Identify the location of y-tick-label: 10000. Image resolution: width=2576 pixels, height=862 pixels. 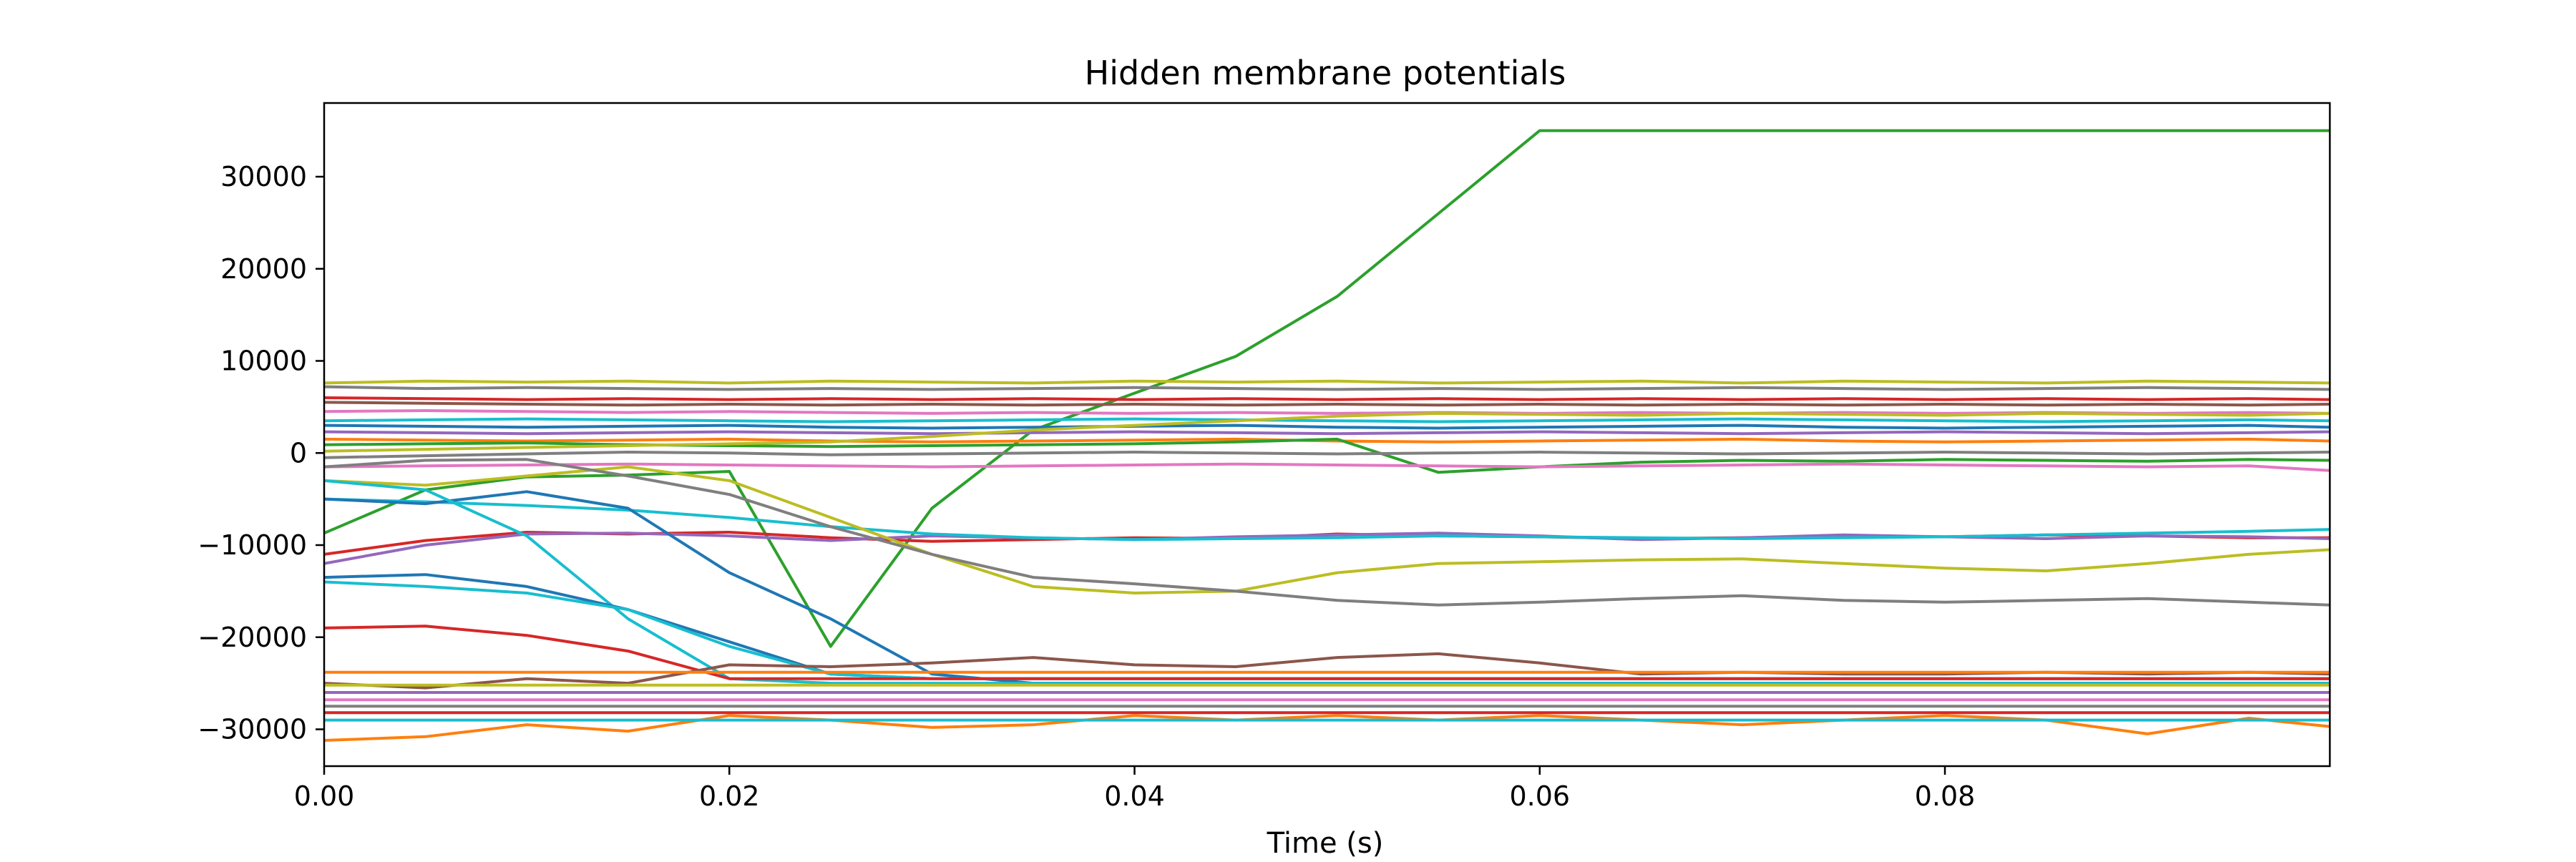
(263, 362).